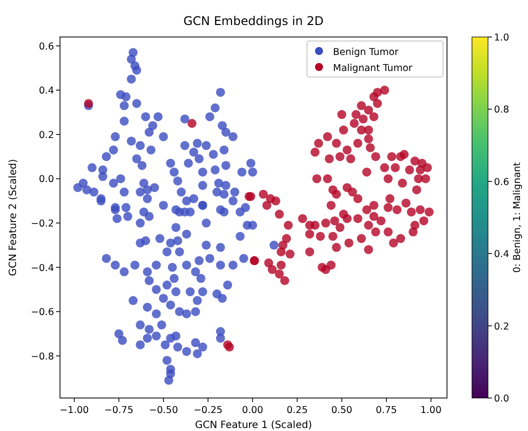 This screenshot has height=431, width=528. Describe the element at coordinates (372, 68) in the screenshot. I see `legend-label: Malignant Tumor` at that location.